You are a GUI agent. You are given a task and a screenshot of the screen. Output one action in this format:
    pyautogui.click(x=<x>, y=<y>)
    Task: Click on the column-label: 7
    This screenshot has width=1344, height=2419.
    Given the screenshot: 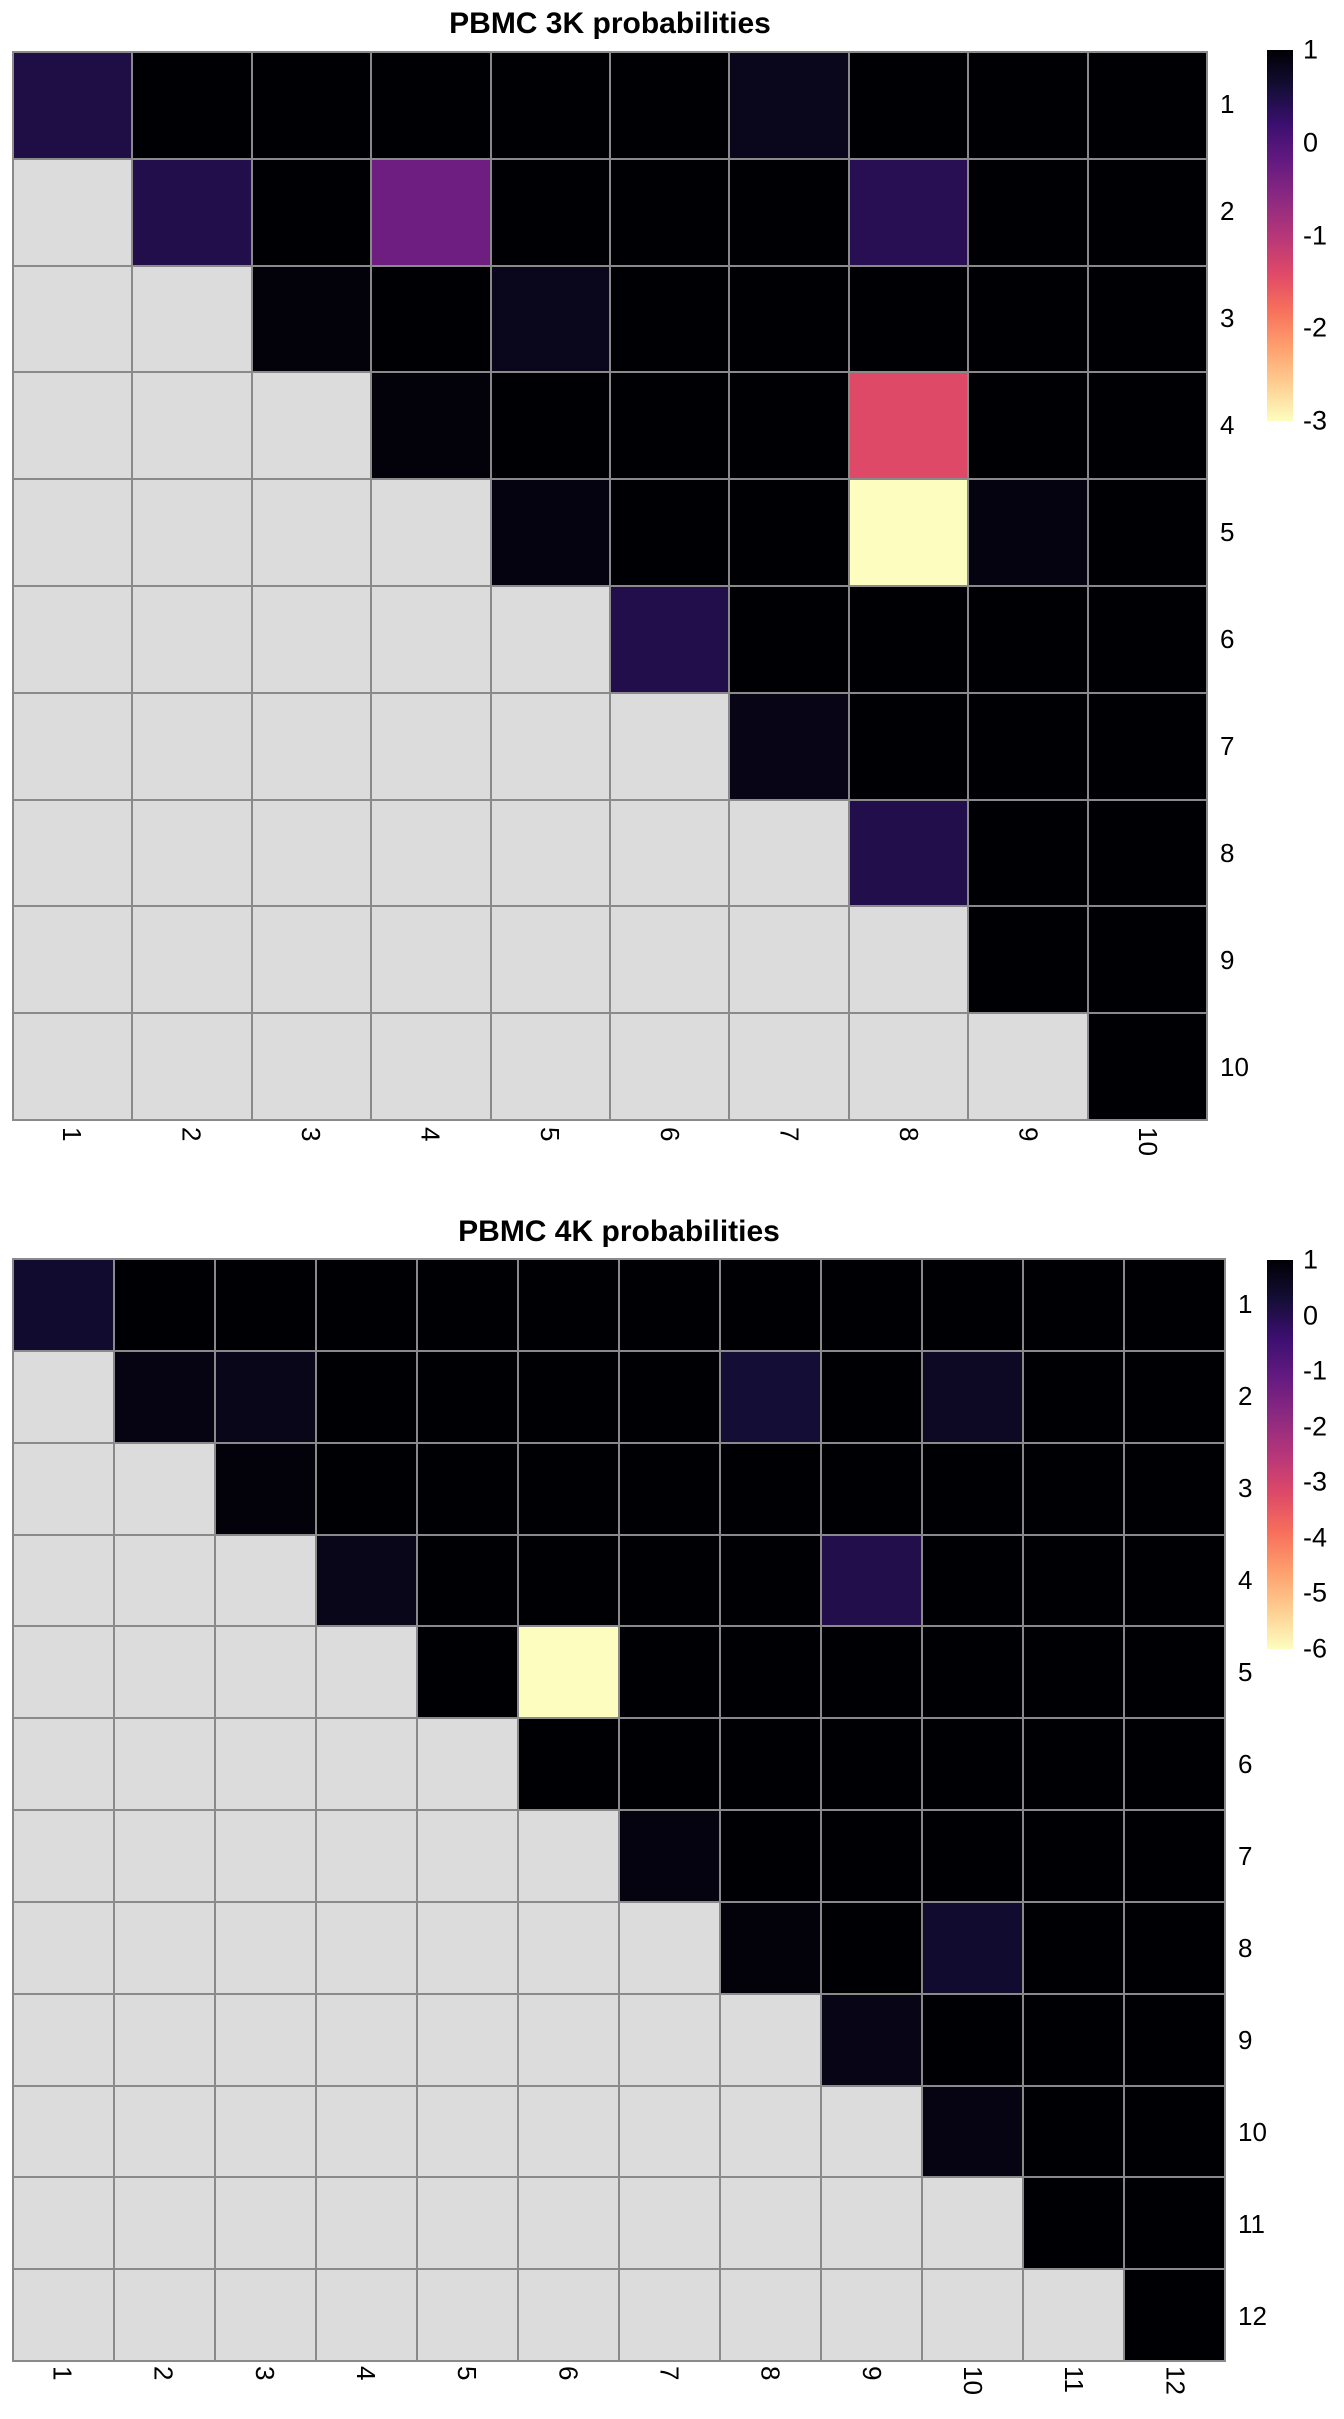 What is the action you would take?
    pyautogui.click(x=790, y=1163)
    